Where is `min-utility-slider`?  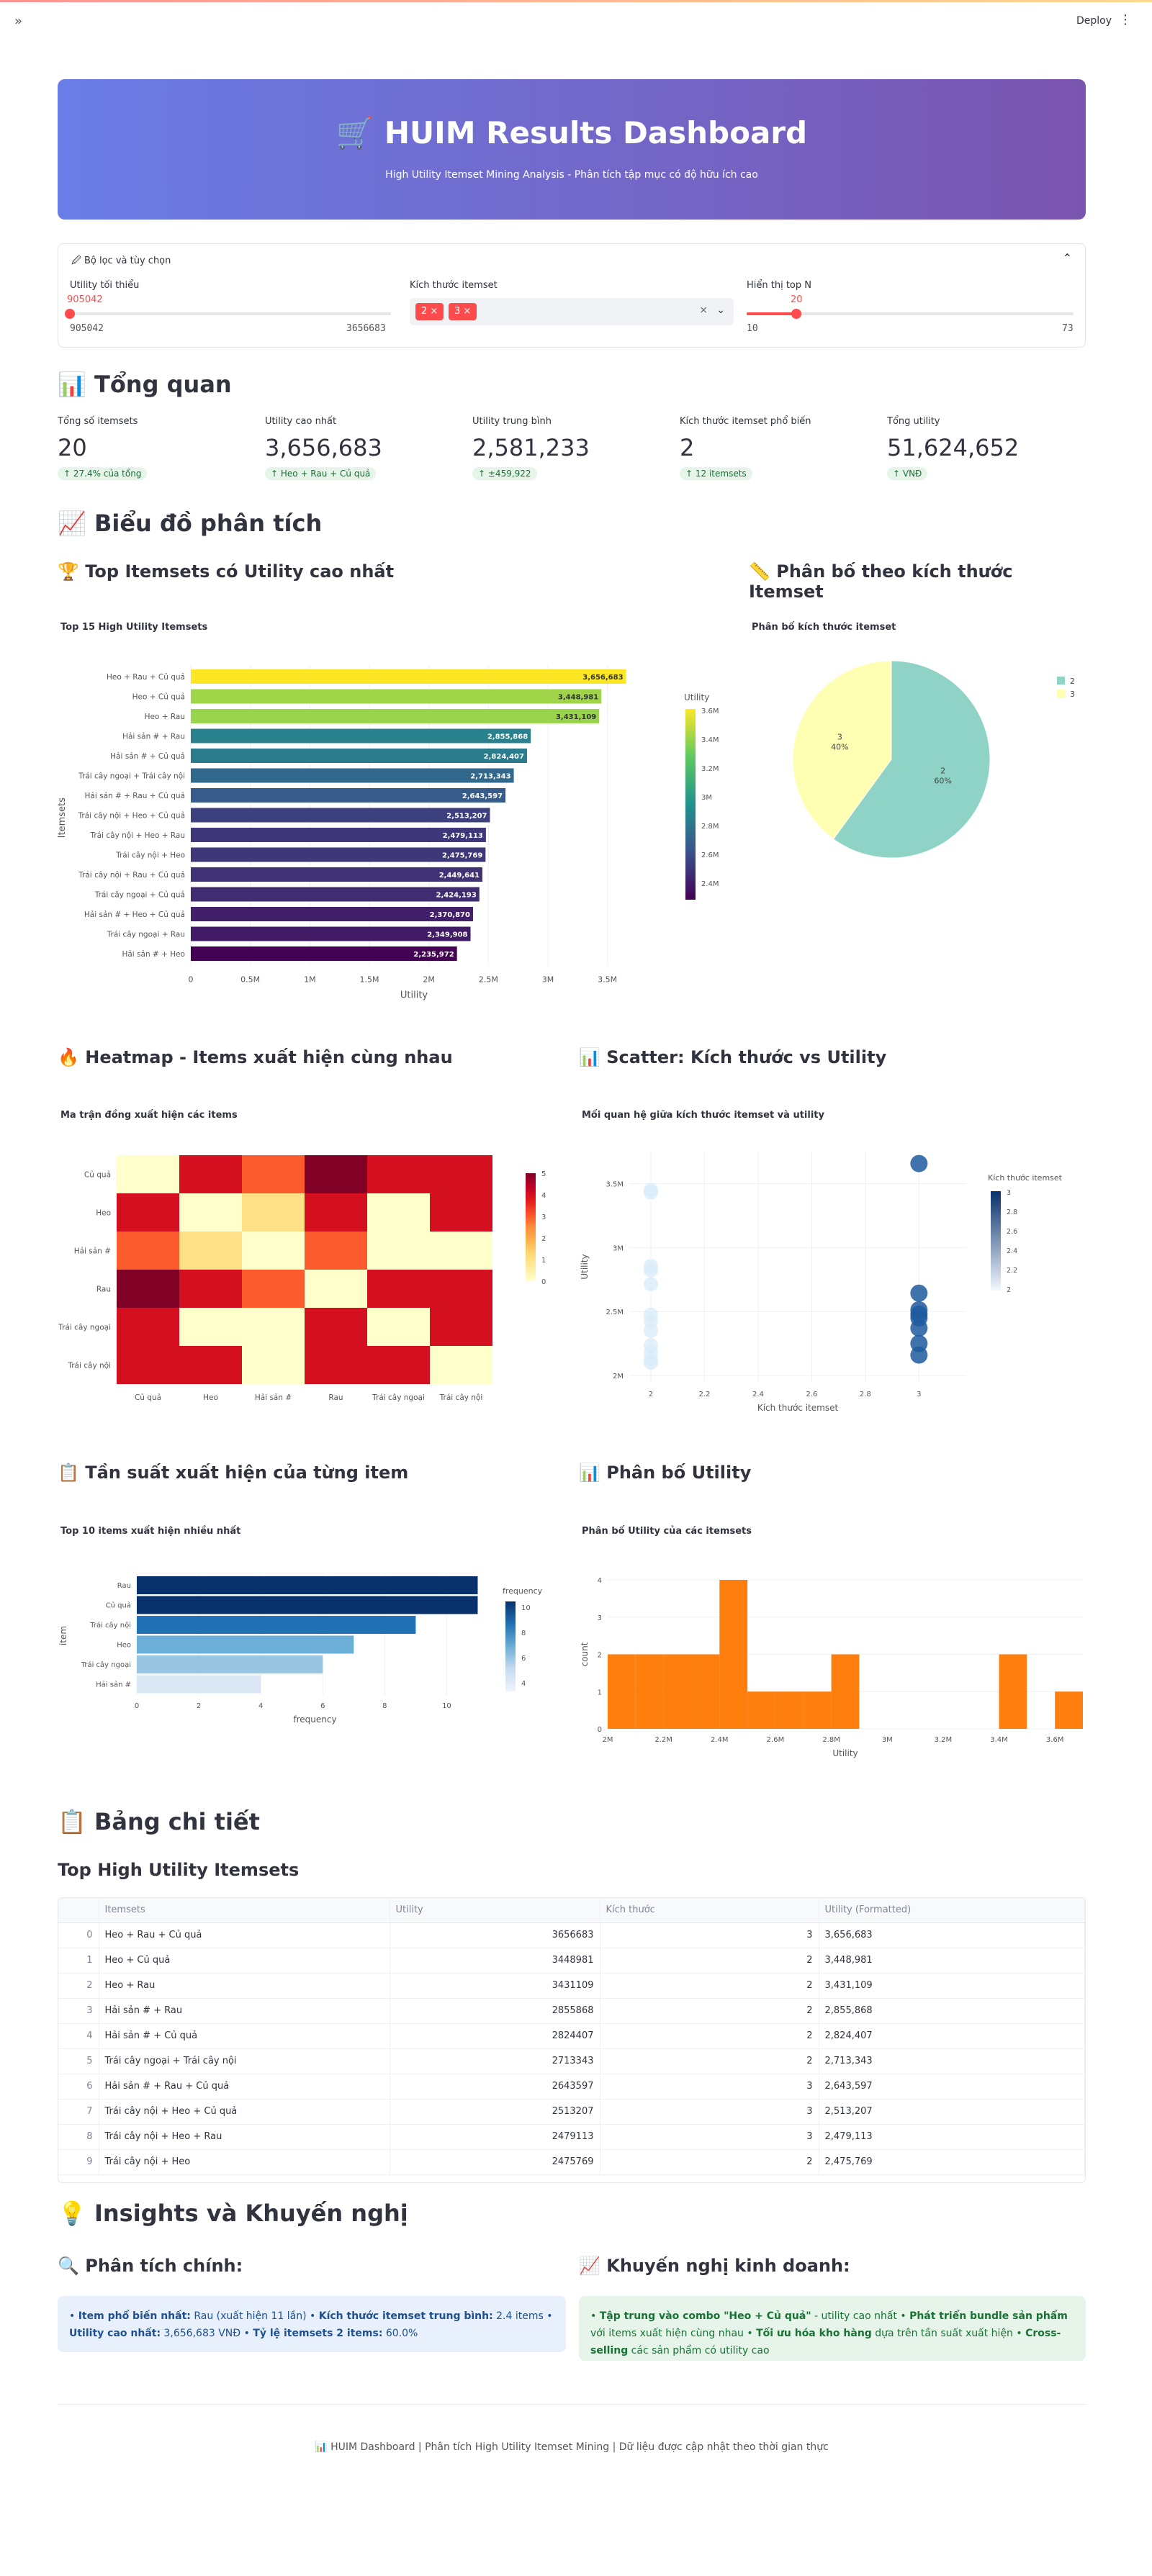 min-utility-slider is located at coordinates (228, 314).